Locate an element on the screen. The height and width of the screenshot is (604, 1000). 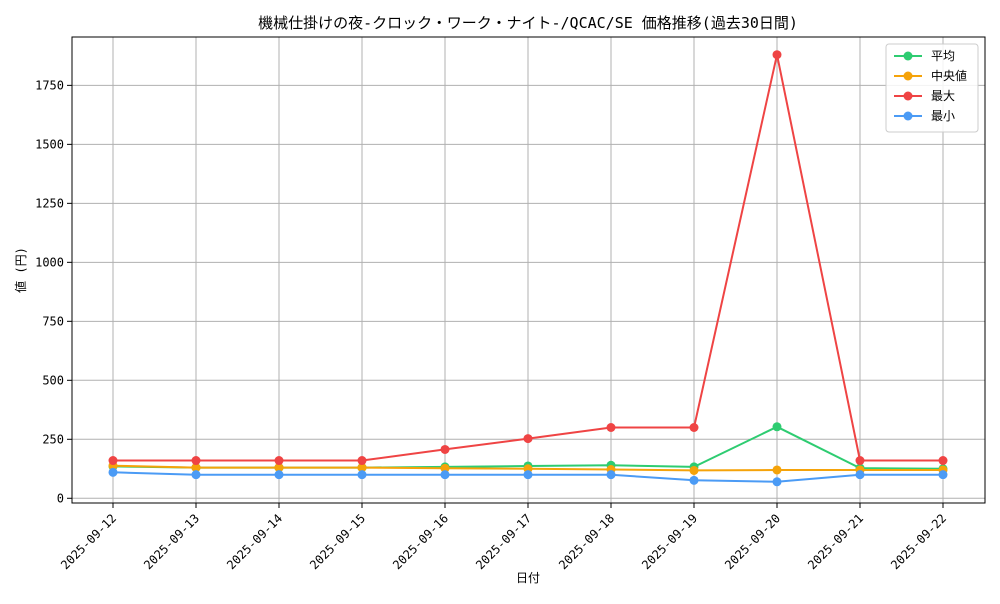
legend-label: 最小 is located at coordinates (943, 116).